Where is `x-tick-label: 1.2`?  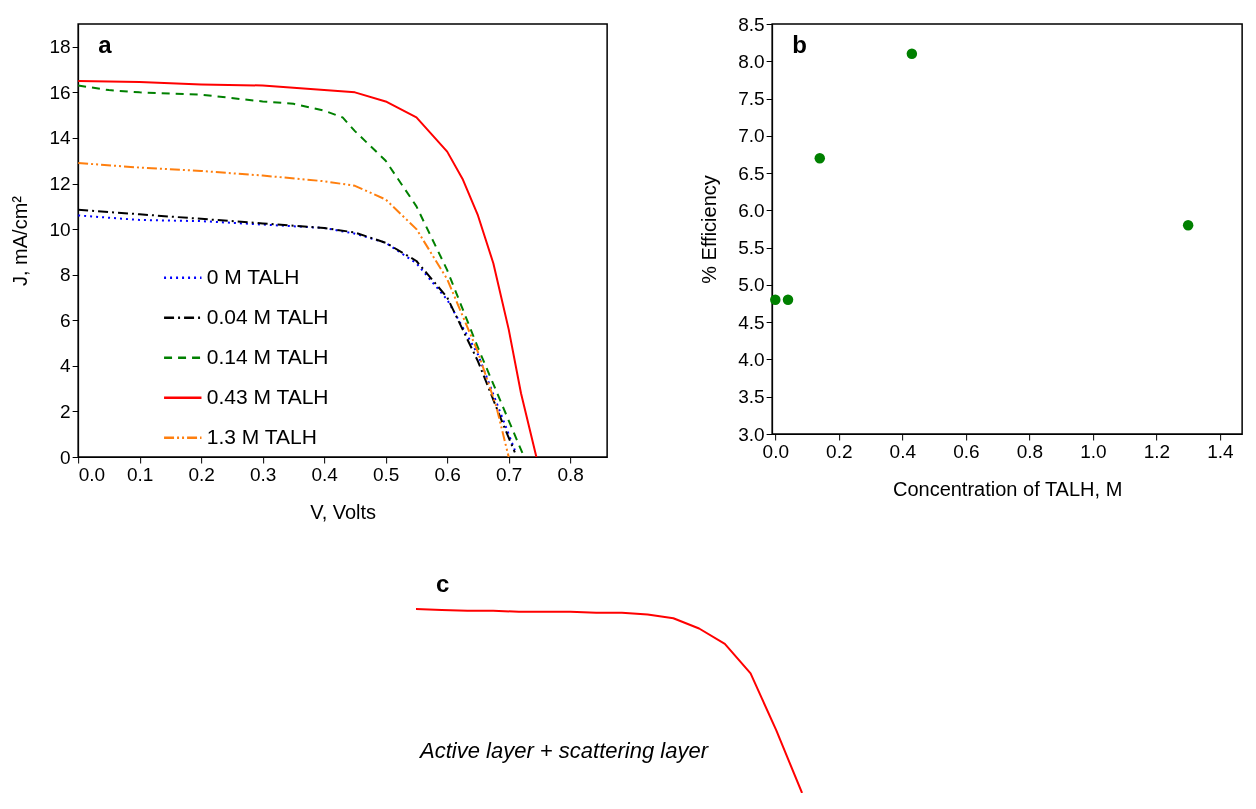
x-tick-label: 1.2 is located at coordinates (1157, 451).